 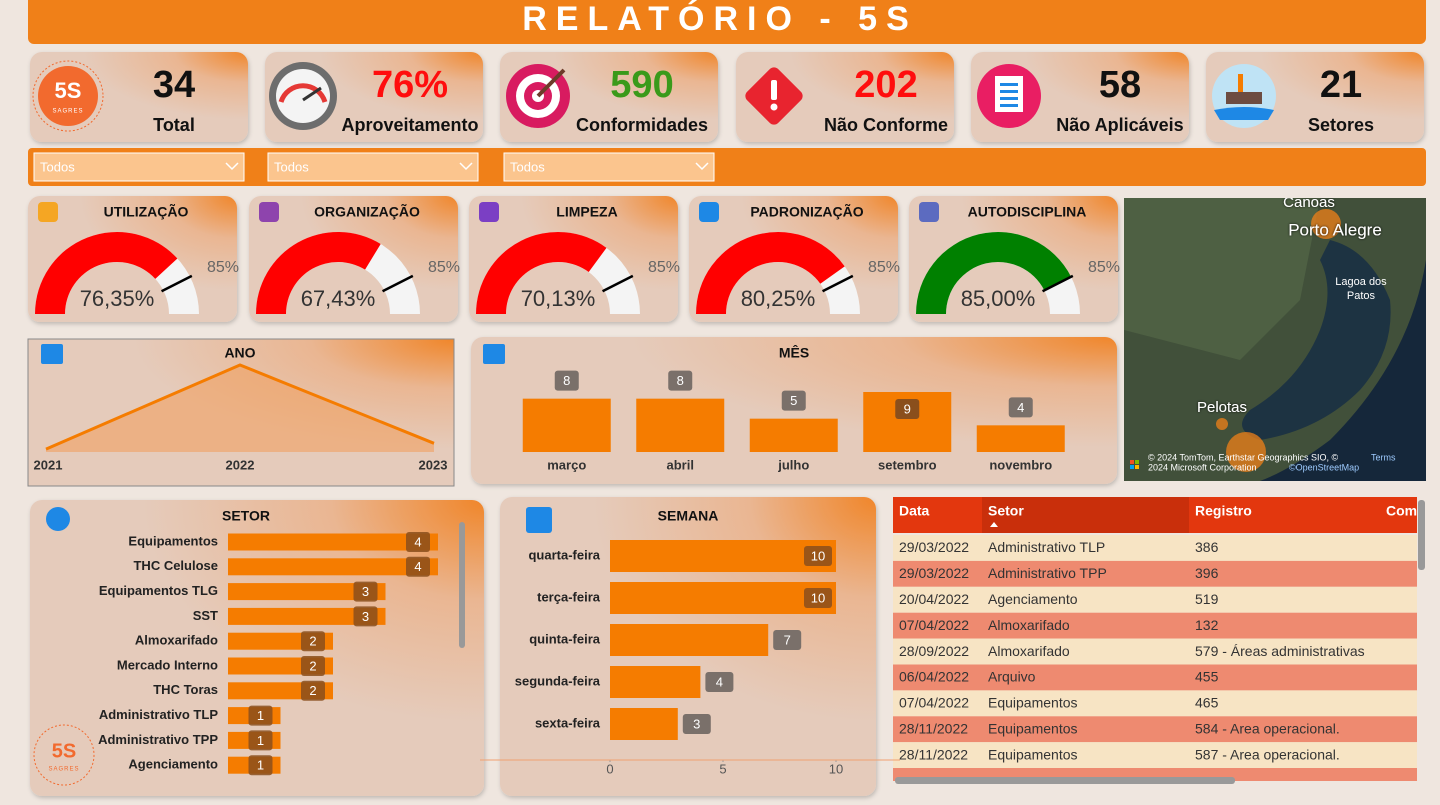 I want to click on map-lagoon, so click(x=1316, y=340).